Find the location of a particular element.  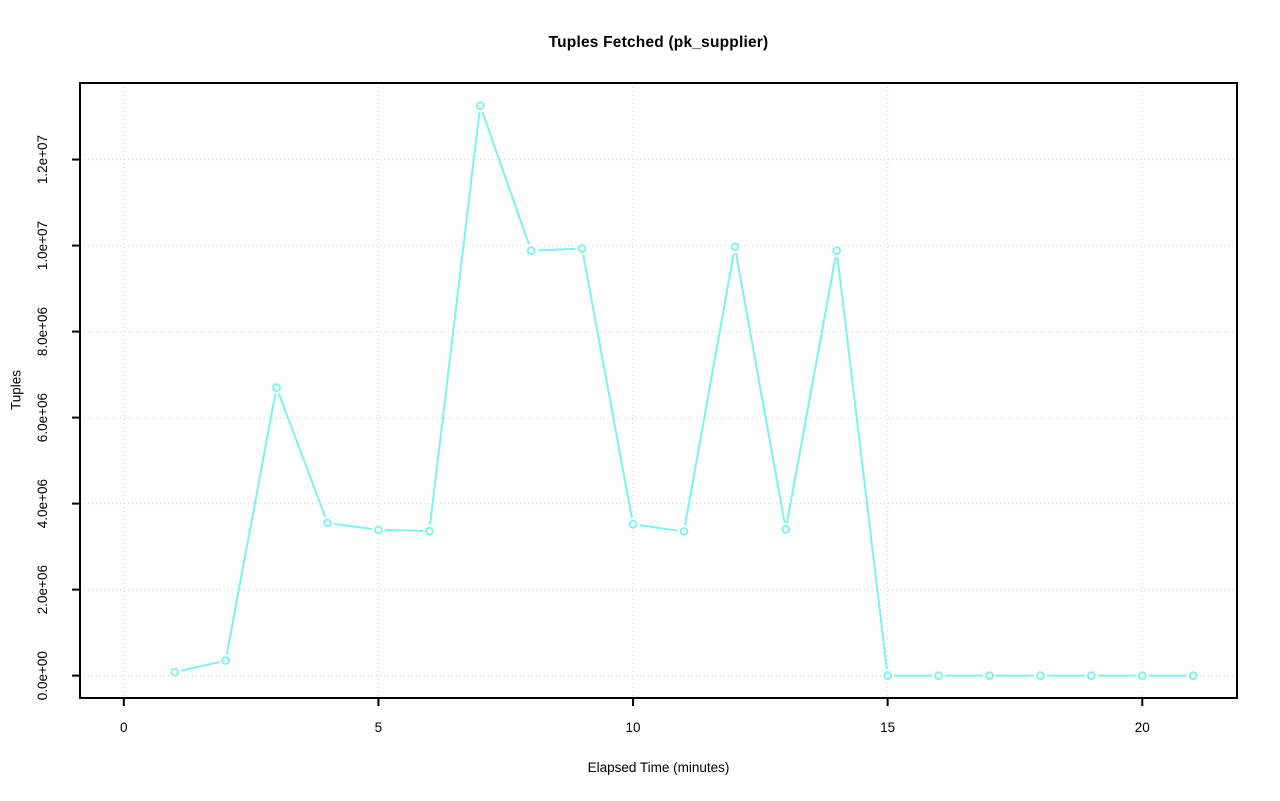

y-tick-label: 0.0e+00 is located at coordinates (42, 675).